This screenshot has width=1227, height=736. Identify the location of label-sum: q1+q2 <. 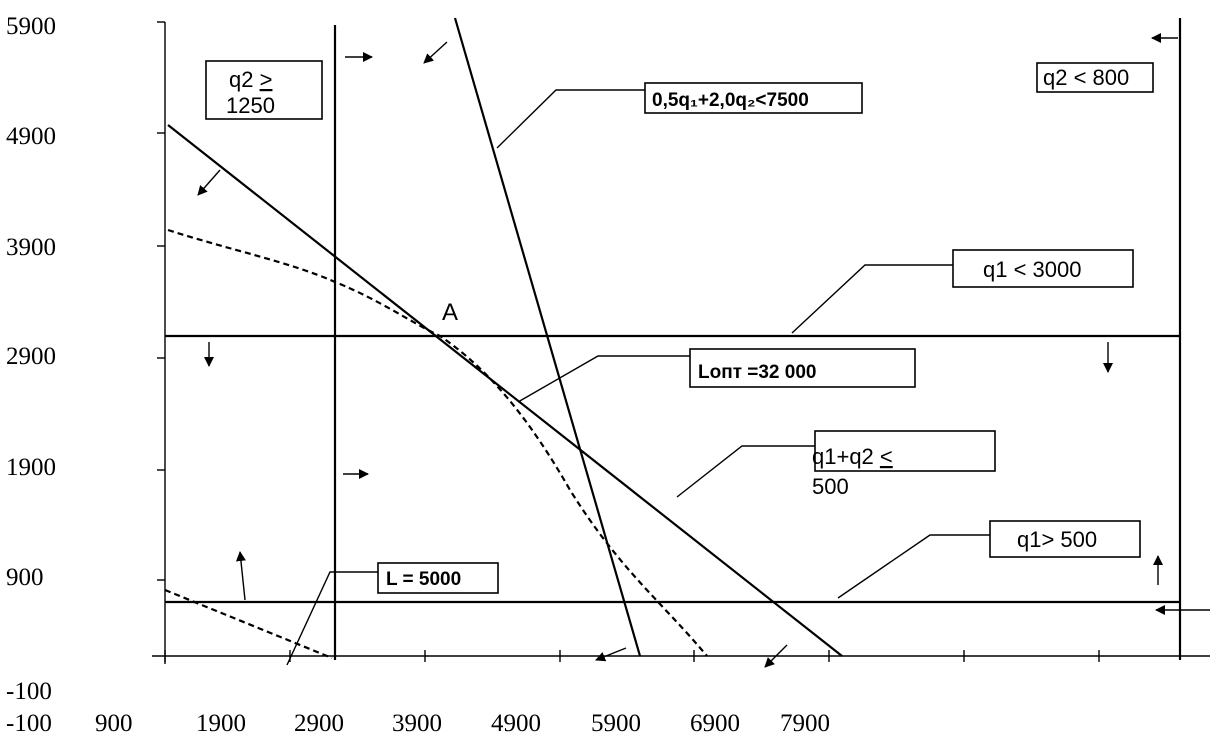
(852, 456).